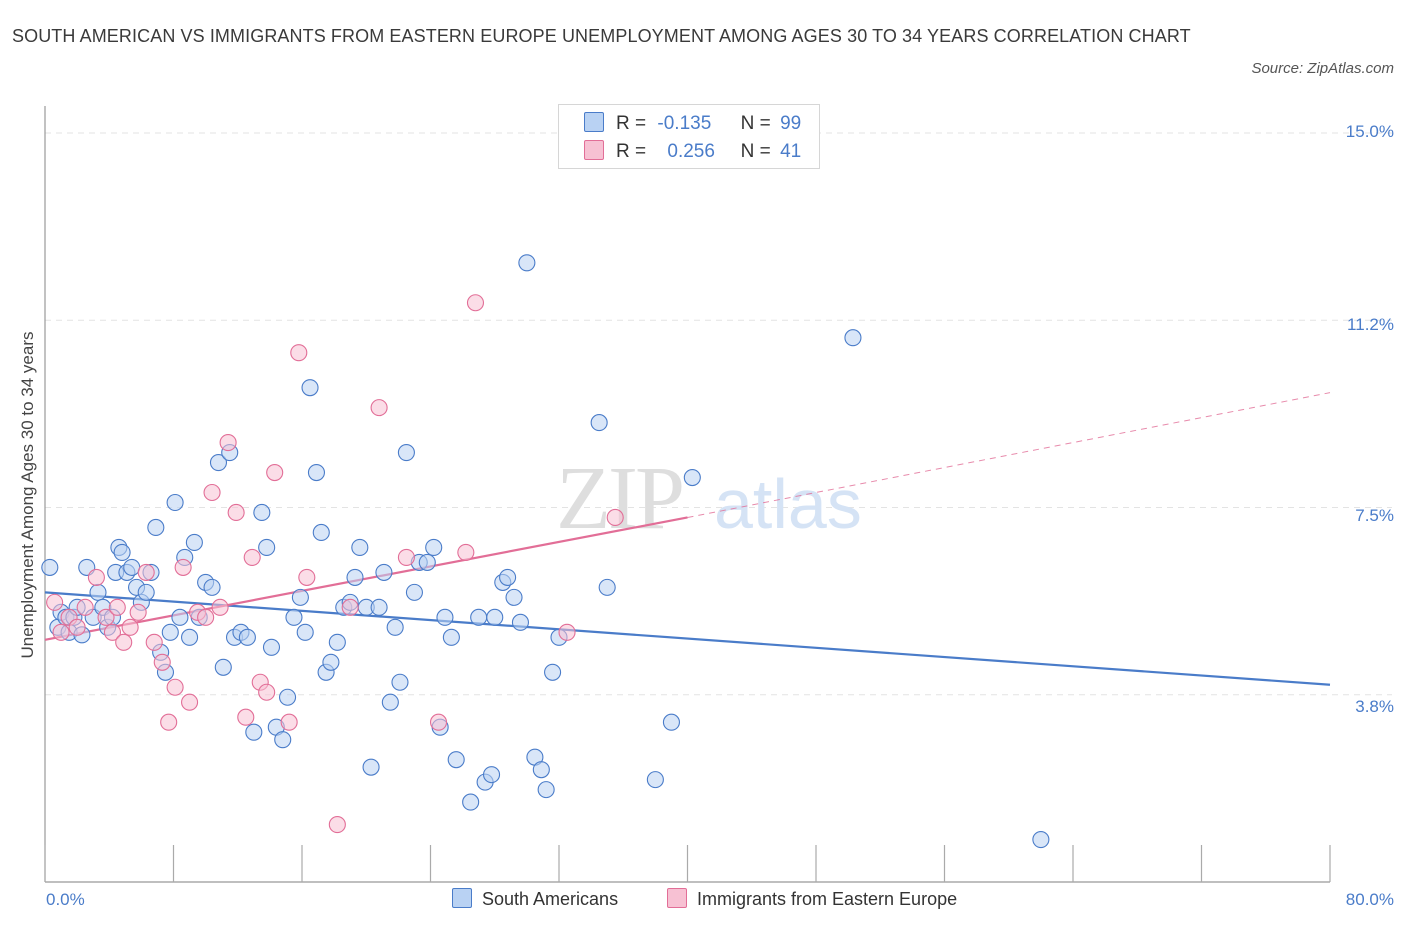  What do you see at coordinates (788, 504) in the screenshot?
I see `watermark-atlas: atlas` at bounding box center [788, 504].